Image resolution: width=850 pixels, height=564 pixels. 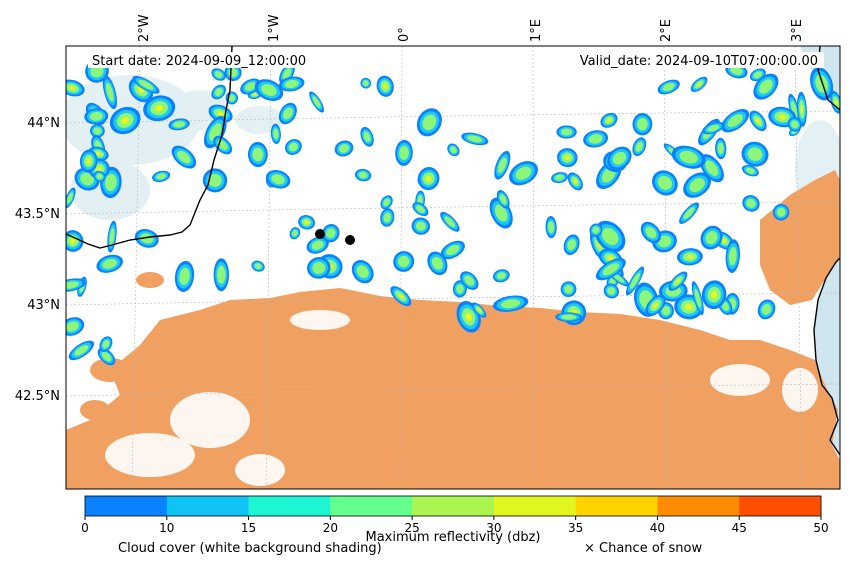 I want to click on colorbar-label-cloud: Cloud cover (white background shading), so click(x=250, y=548).